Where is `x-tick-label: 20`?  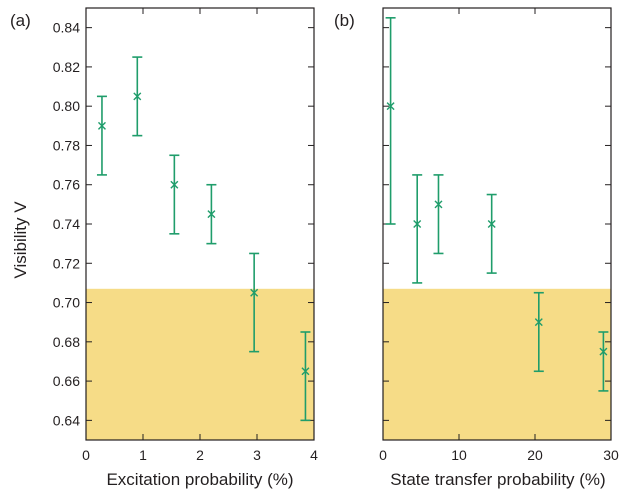
x-tick-label: 20 is located at coordinates (535, 455).